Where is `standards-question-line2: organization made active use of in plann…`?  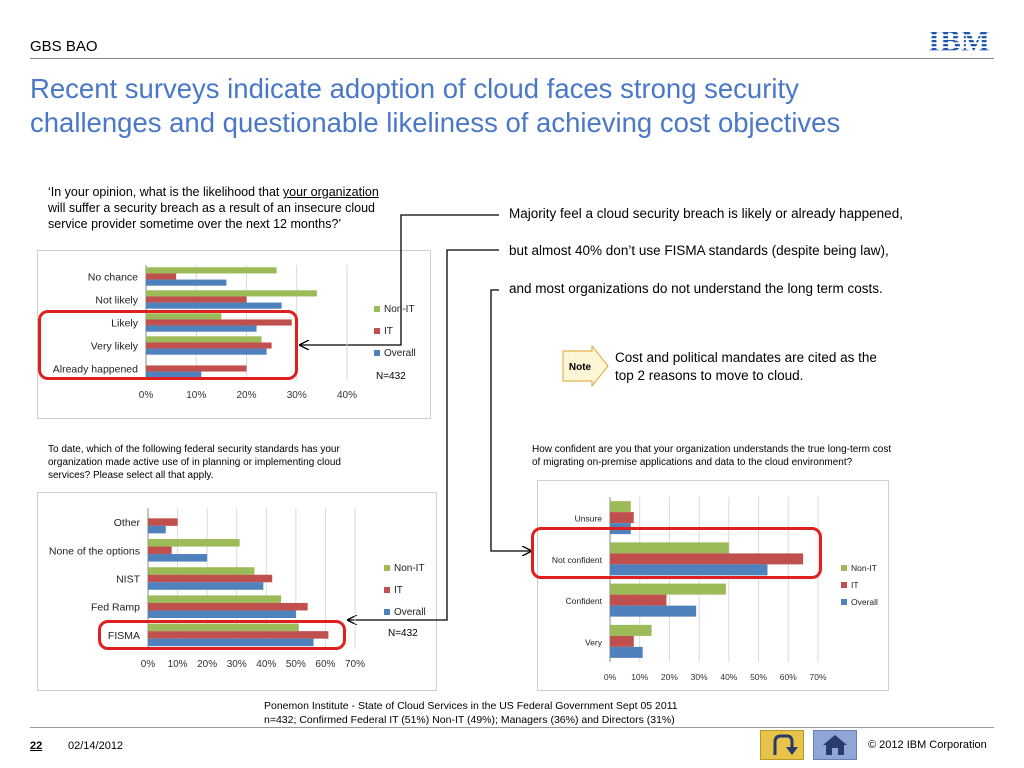 standards-question-line2: organization made active use of in plann… is located at coordinates (194, 462).